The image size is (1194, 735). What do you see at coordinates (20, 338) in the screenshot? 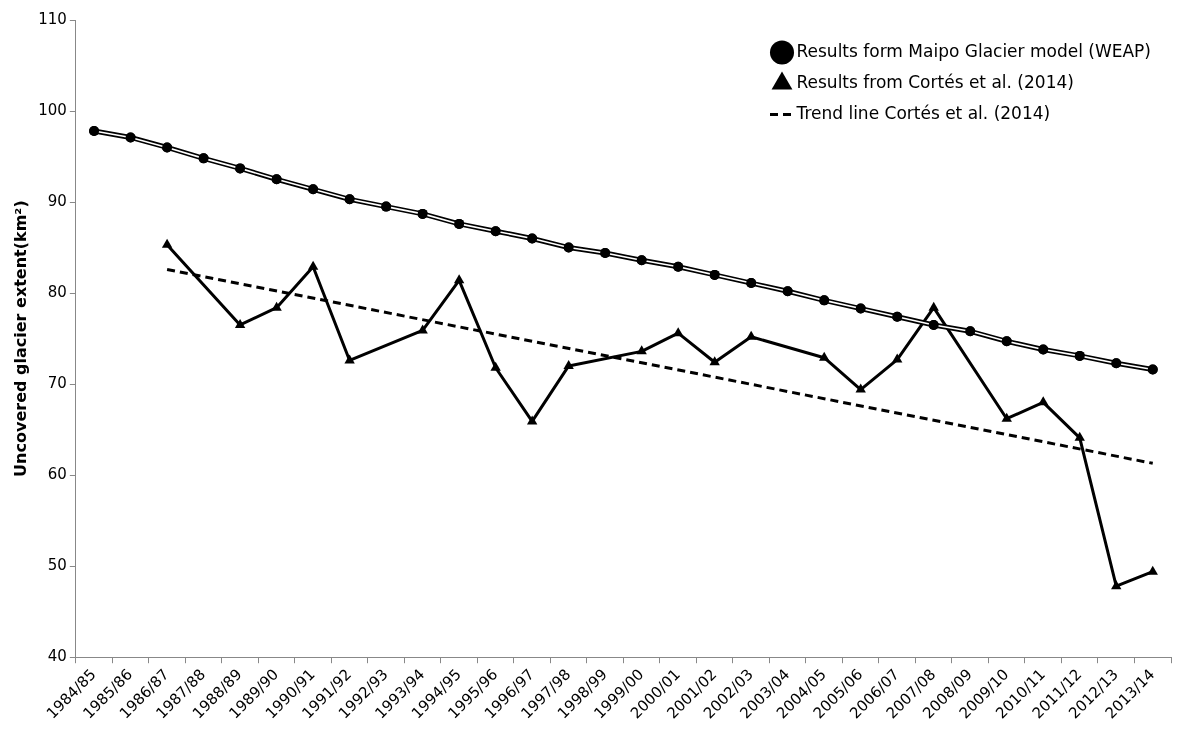
I see `y-axis-title: Uncovered glacier extent(km²)` at bounding box center [20, 338].